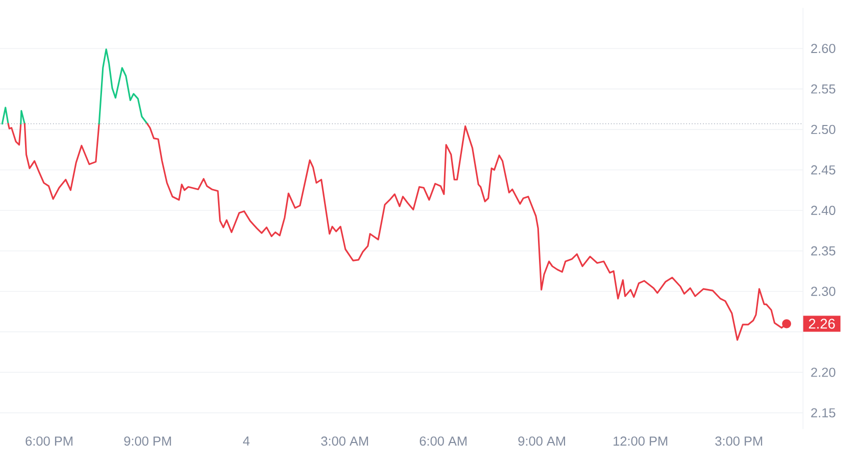 The image size is (850, 453). Describe the element at coordinates (344, 441) in the screenshot. I see `x-tick-label: 3:00 AM` at that location.